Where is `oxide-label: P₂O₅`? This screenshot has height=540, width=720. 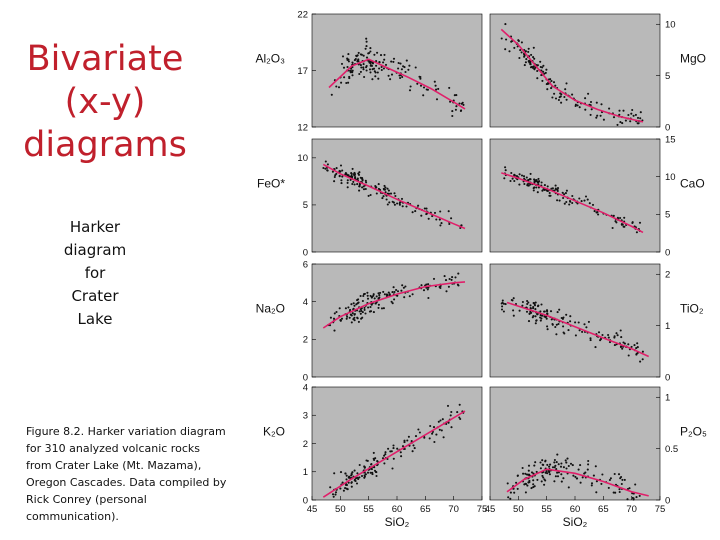
oxide-label: P₂O₅ is located at coordinates (693, 432).